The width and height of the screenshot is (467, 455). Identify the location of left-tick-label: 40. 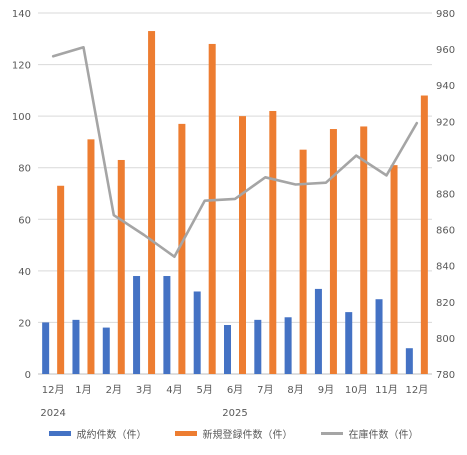
(24, 272).